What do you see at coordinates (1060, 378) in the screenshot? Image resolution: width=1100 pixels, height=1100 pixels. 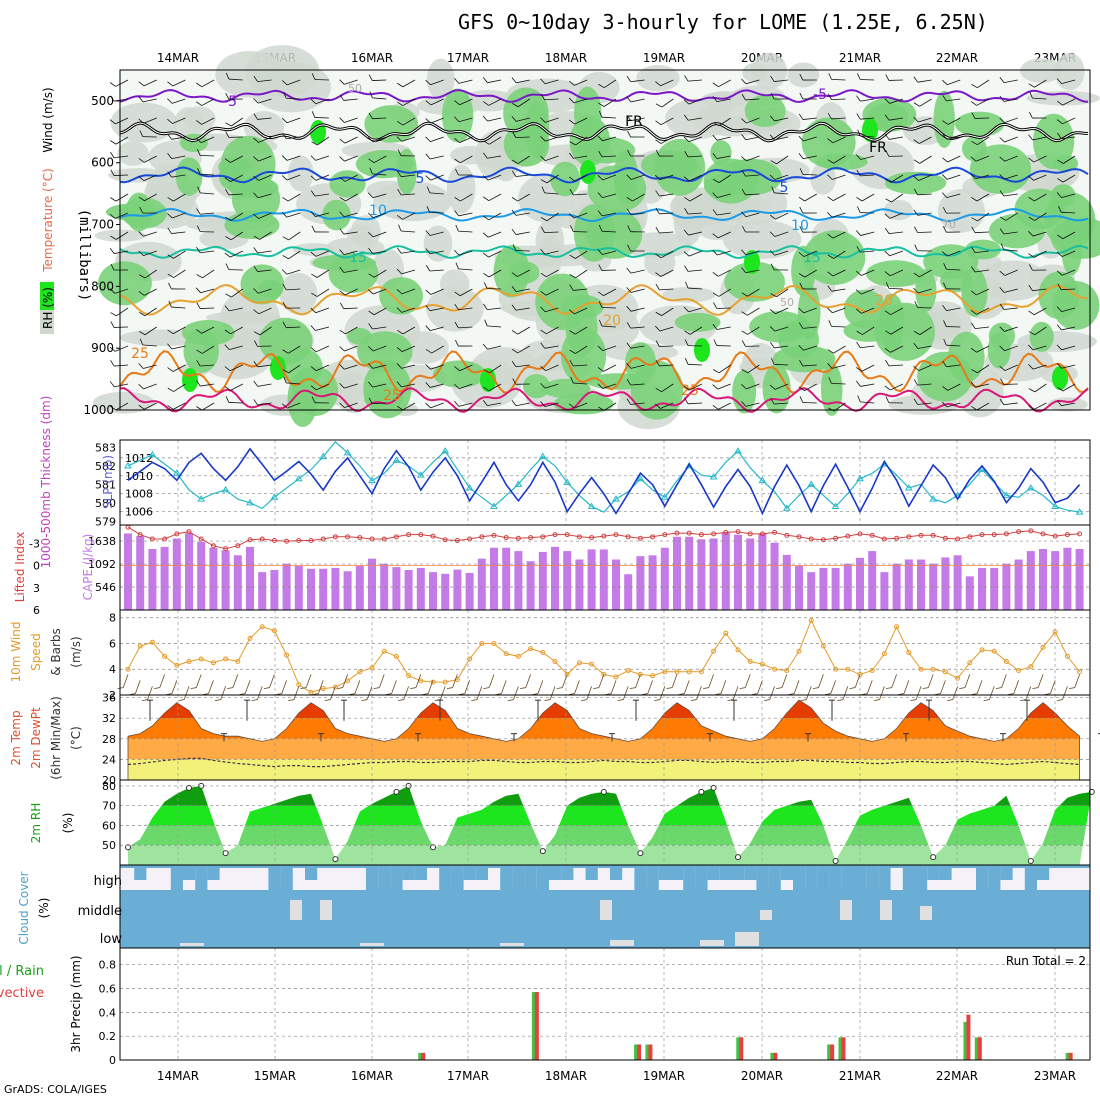 I see `rh-area-bright` at bounding box center [1060, 378].